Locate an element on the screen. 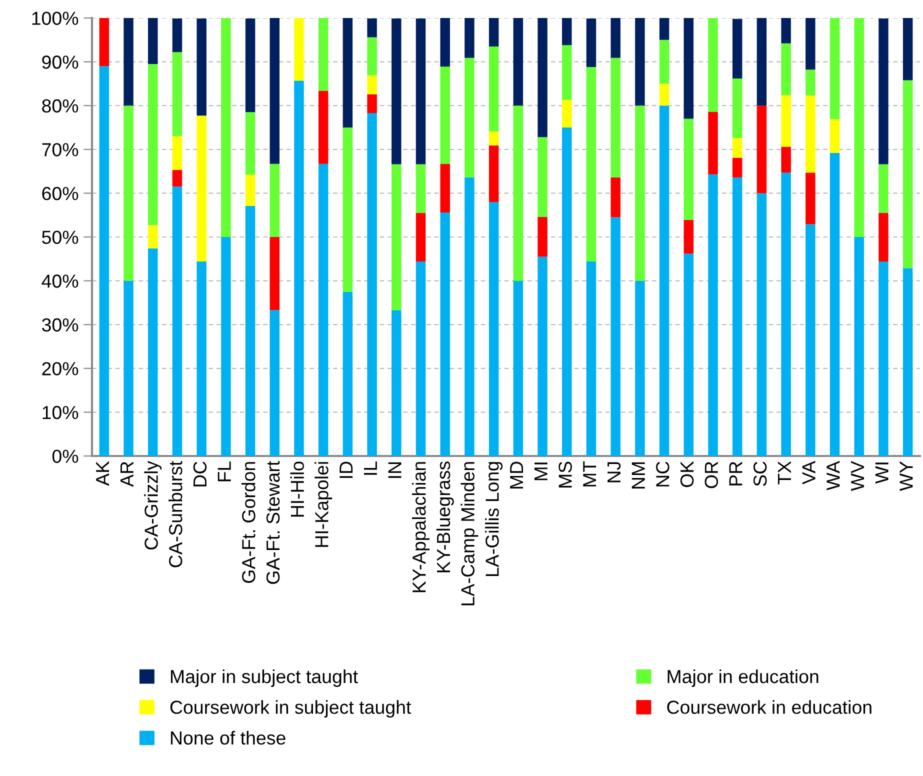 This screenshot has width=923, height=776. x-tick-label: NM is located at coordinates (638, 475).